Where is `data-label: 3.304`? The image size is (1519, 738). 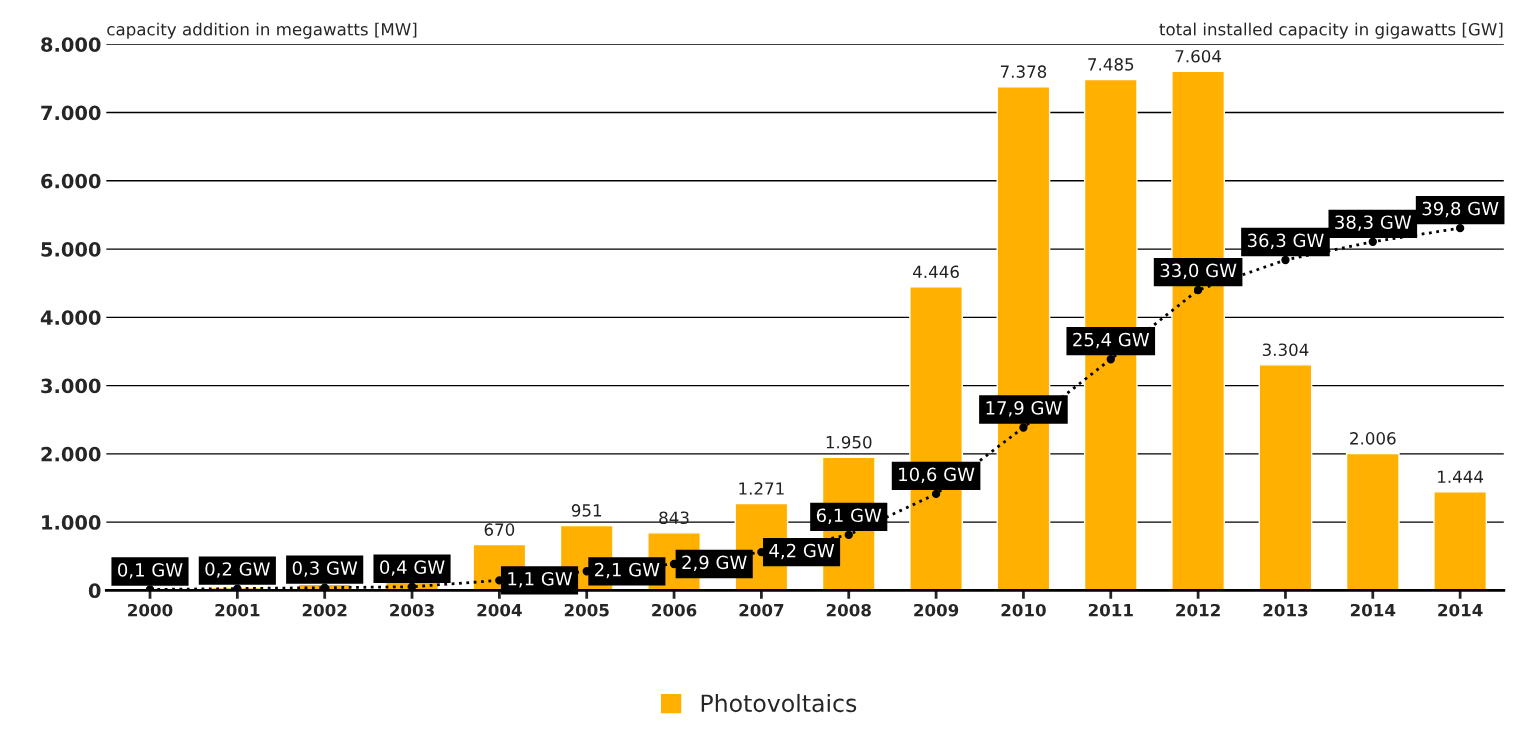 data-label: 3.304 is located at coordinates (1285, 350).